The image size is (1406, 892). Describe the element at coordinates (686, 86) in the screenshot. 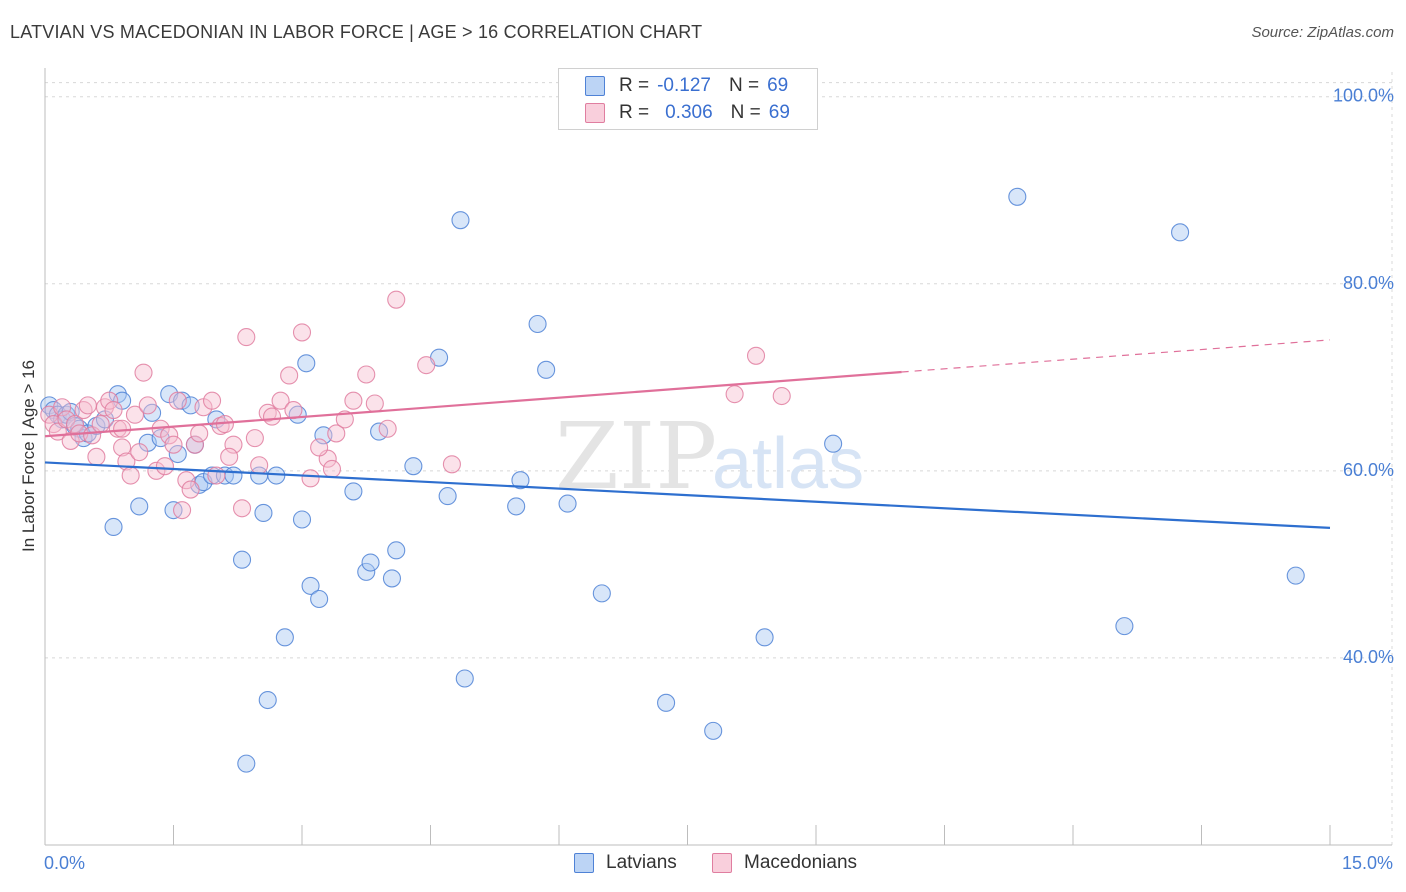

I see `legend-row-latvians: R = -0.127 N = 69` at that location.